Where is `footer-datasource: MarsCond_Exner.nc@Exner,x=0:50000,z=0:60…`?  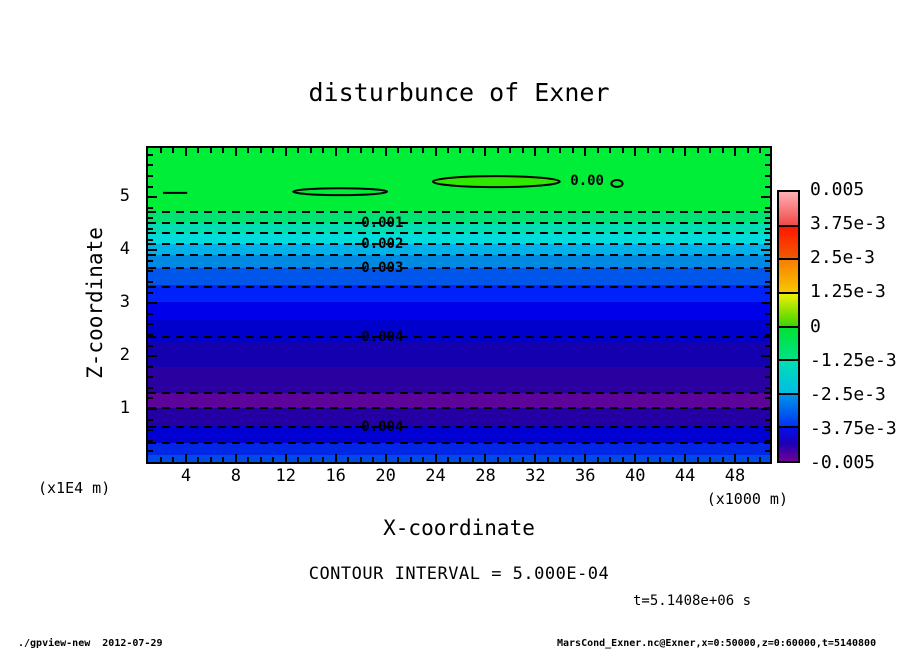 footer-datasource: MarsCond_Exner.nc@Exner,x=0:50000,z=0:60… is located at coordinates (717, 643).